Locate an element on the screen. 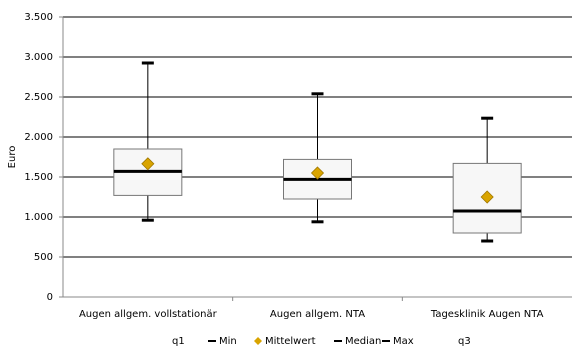  legend-label: q1 is located at coordinates (178, 341).